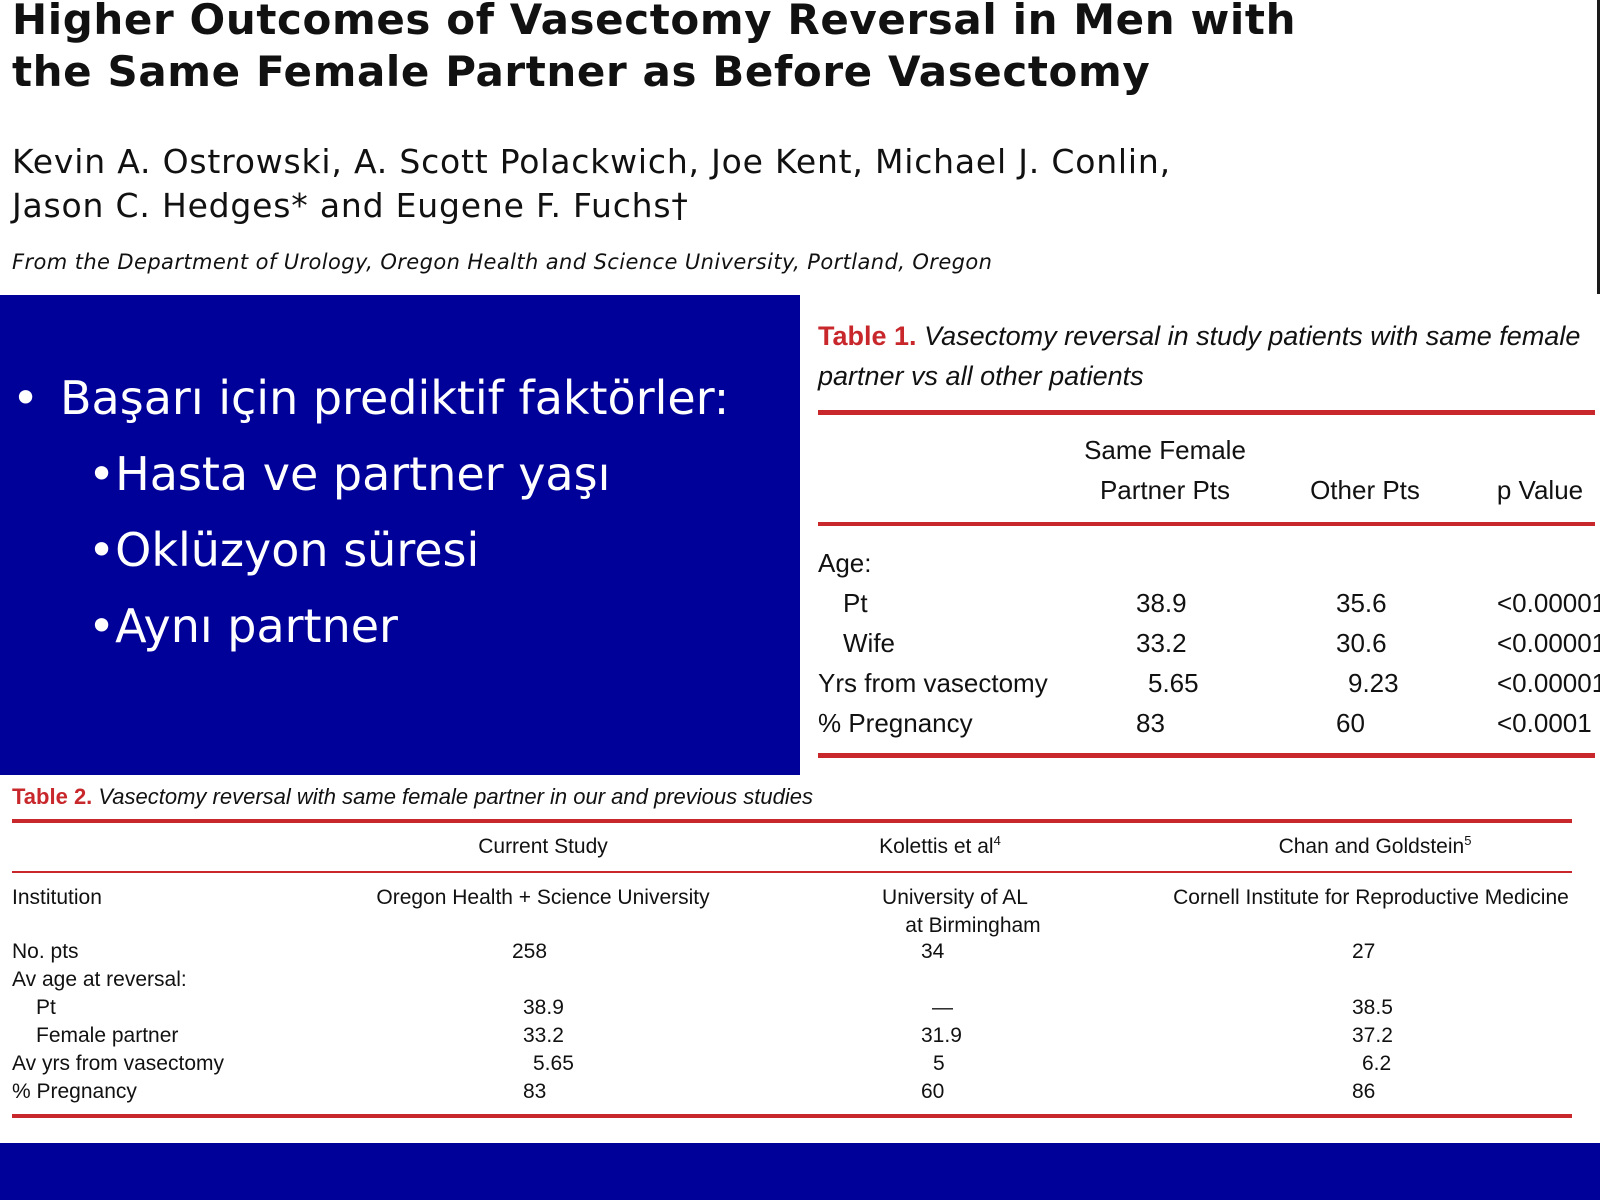 Image resolution: width=1600 pixels, height=1200 pixels. I want to click on table2-inst-kolettis-line2: at Birmingham, so click(973, 925).